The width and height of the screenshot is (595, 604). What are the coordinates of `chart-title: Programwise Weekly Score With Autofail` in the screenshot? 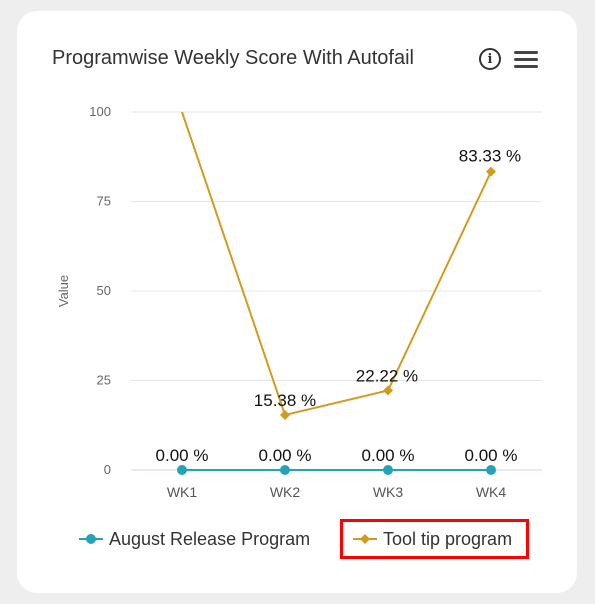 It's located at (233, 58).